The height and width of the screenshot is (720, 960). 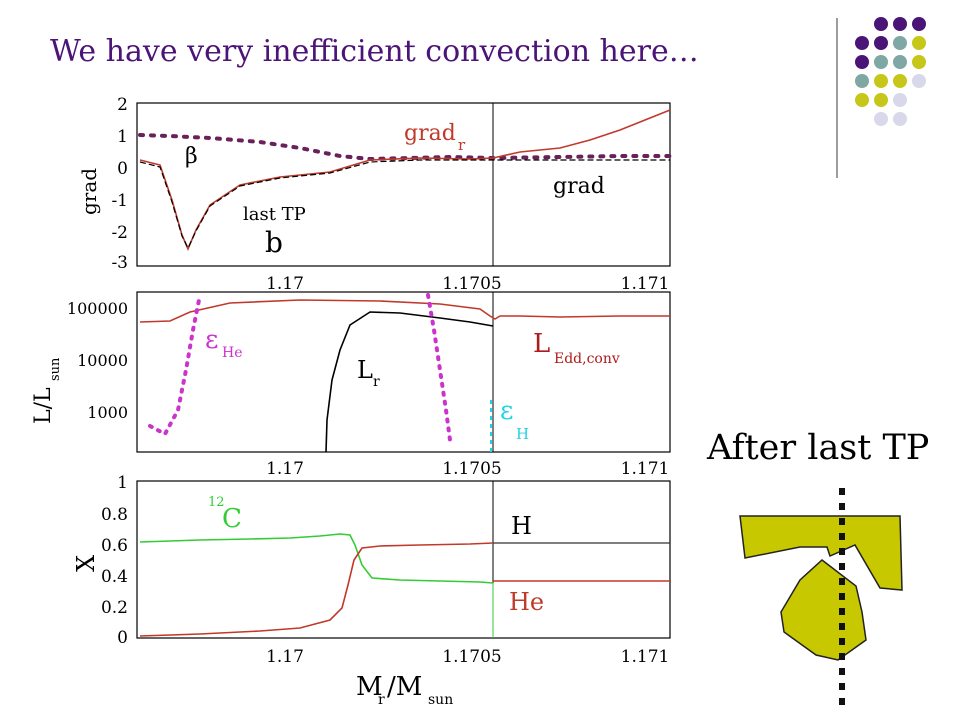 I want to click on annotation-grad: grad, so click(x=579, y=186).